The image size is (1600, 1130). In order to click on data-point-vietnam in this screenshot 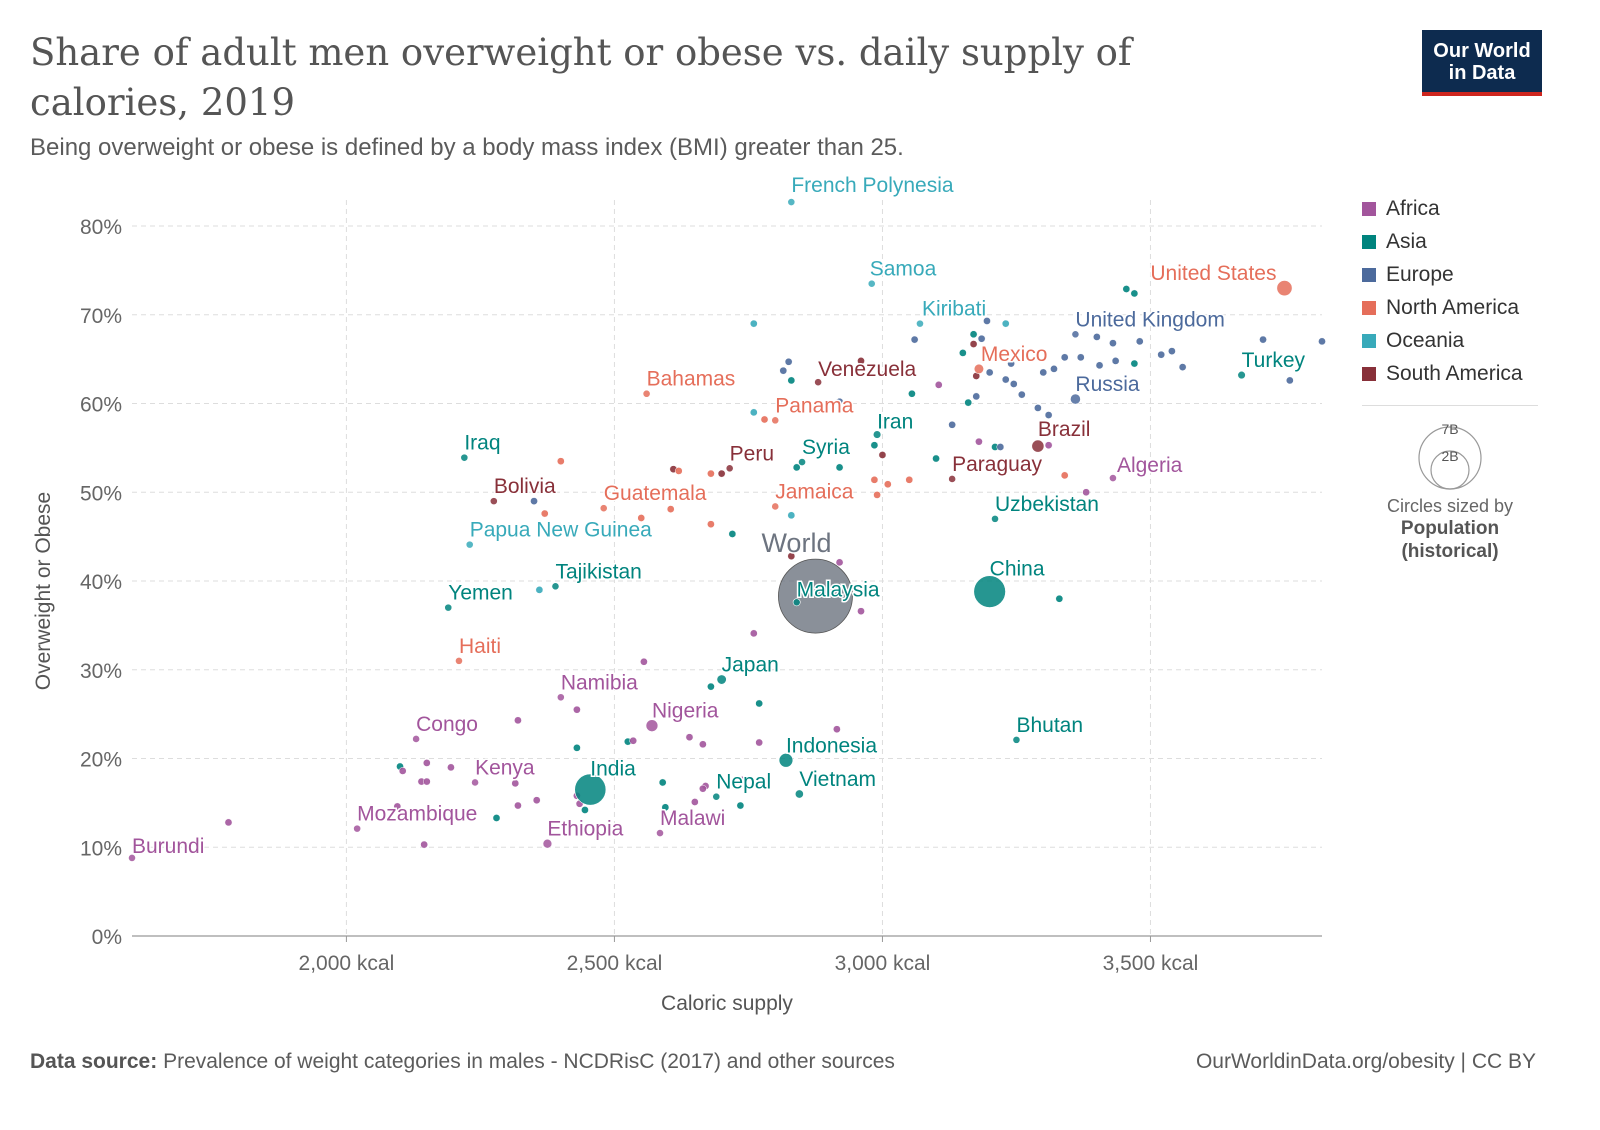, I will do `click(799, 794)`.